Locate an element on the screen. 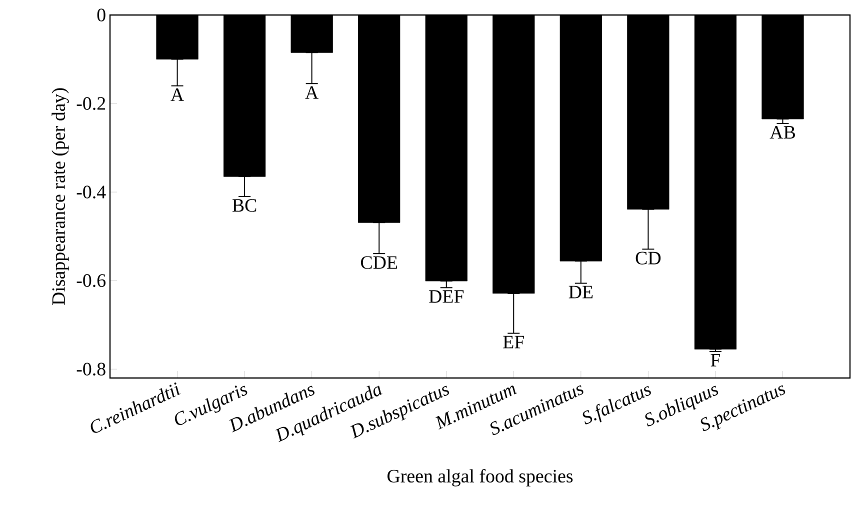 The image size is (851, 512). annotation: DEF is located at coordinates (446, 296).